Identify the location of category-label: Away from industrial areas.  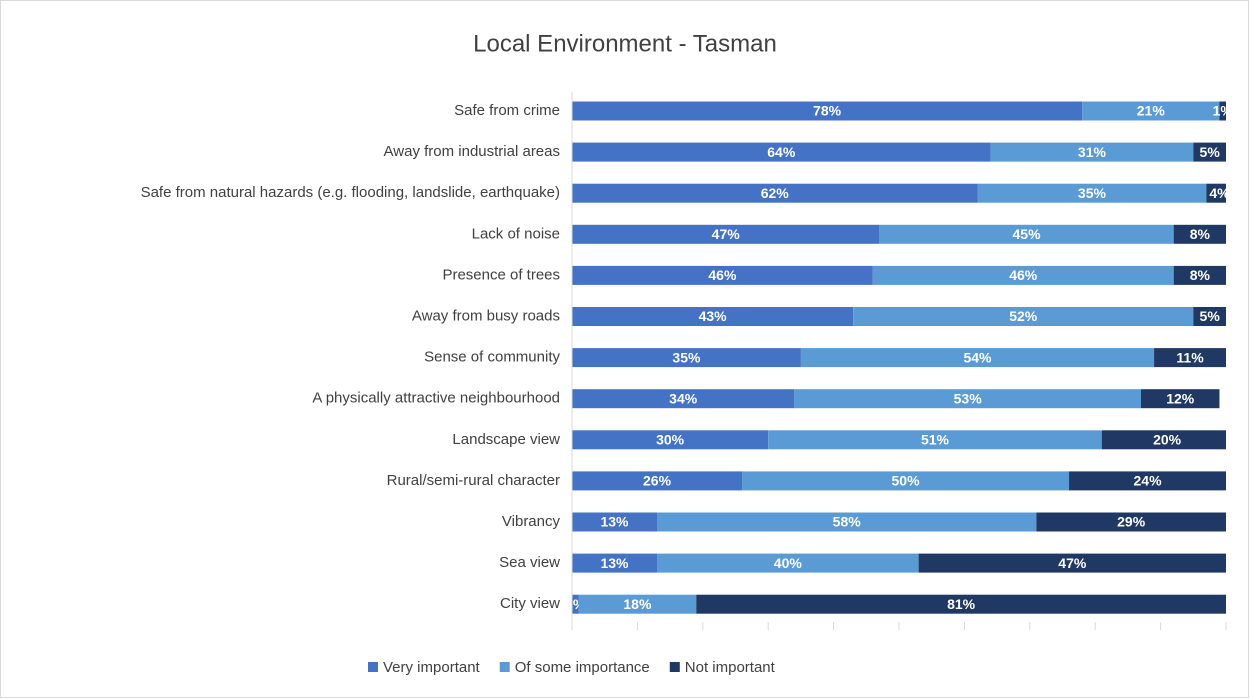
(472, 151).